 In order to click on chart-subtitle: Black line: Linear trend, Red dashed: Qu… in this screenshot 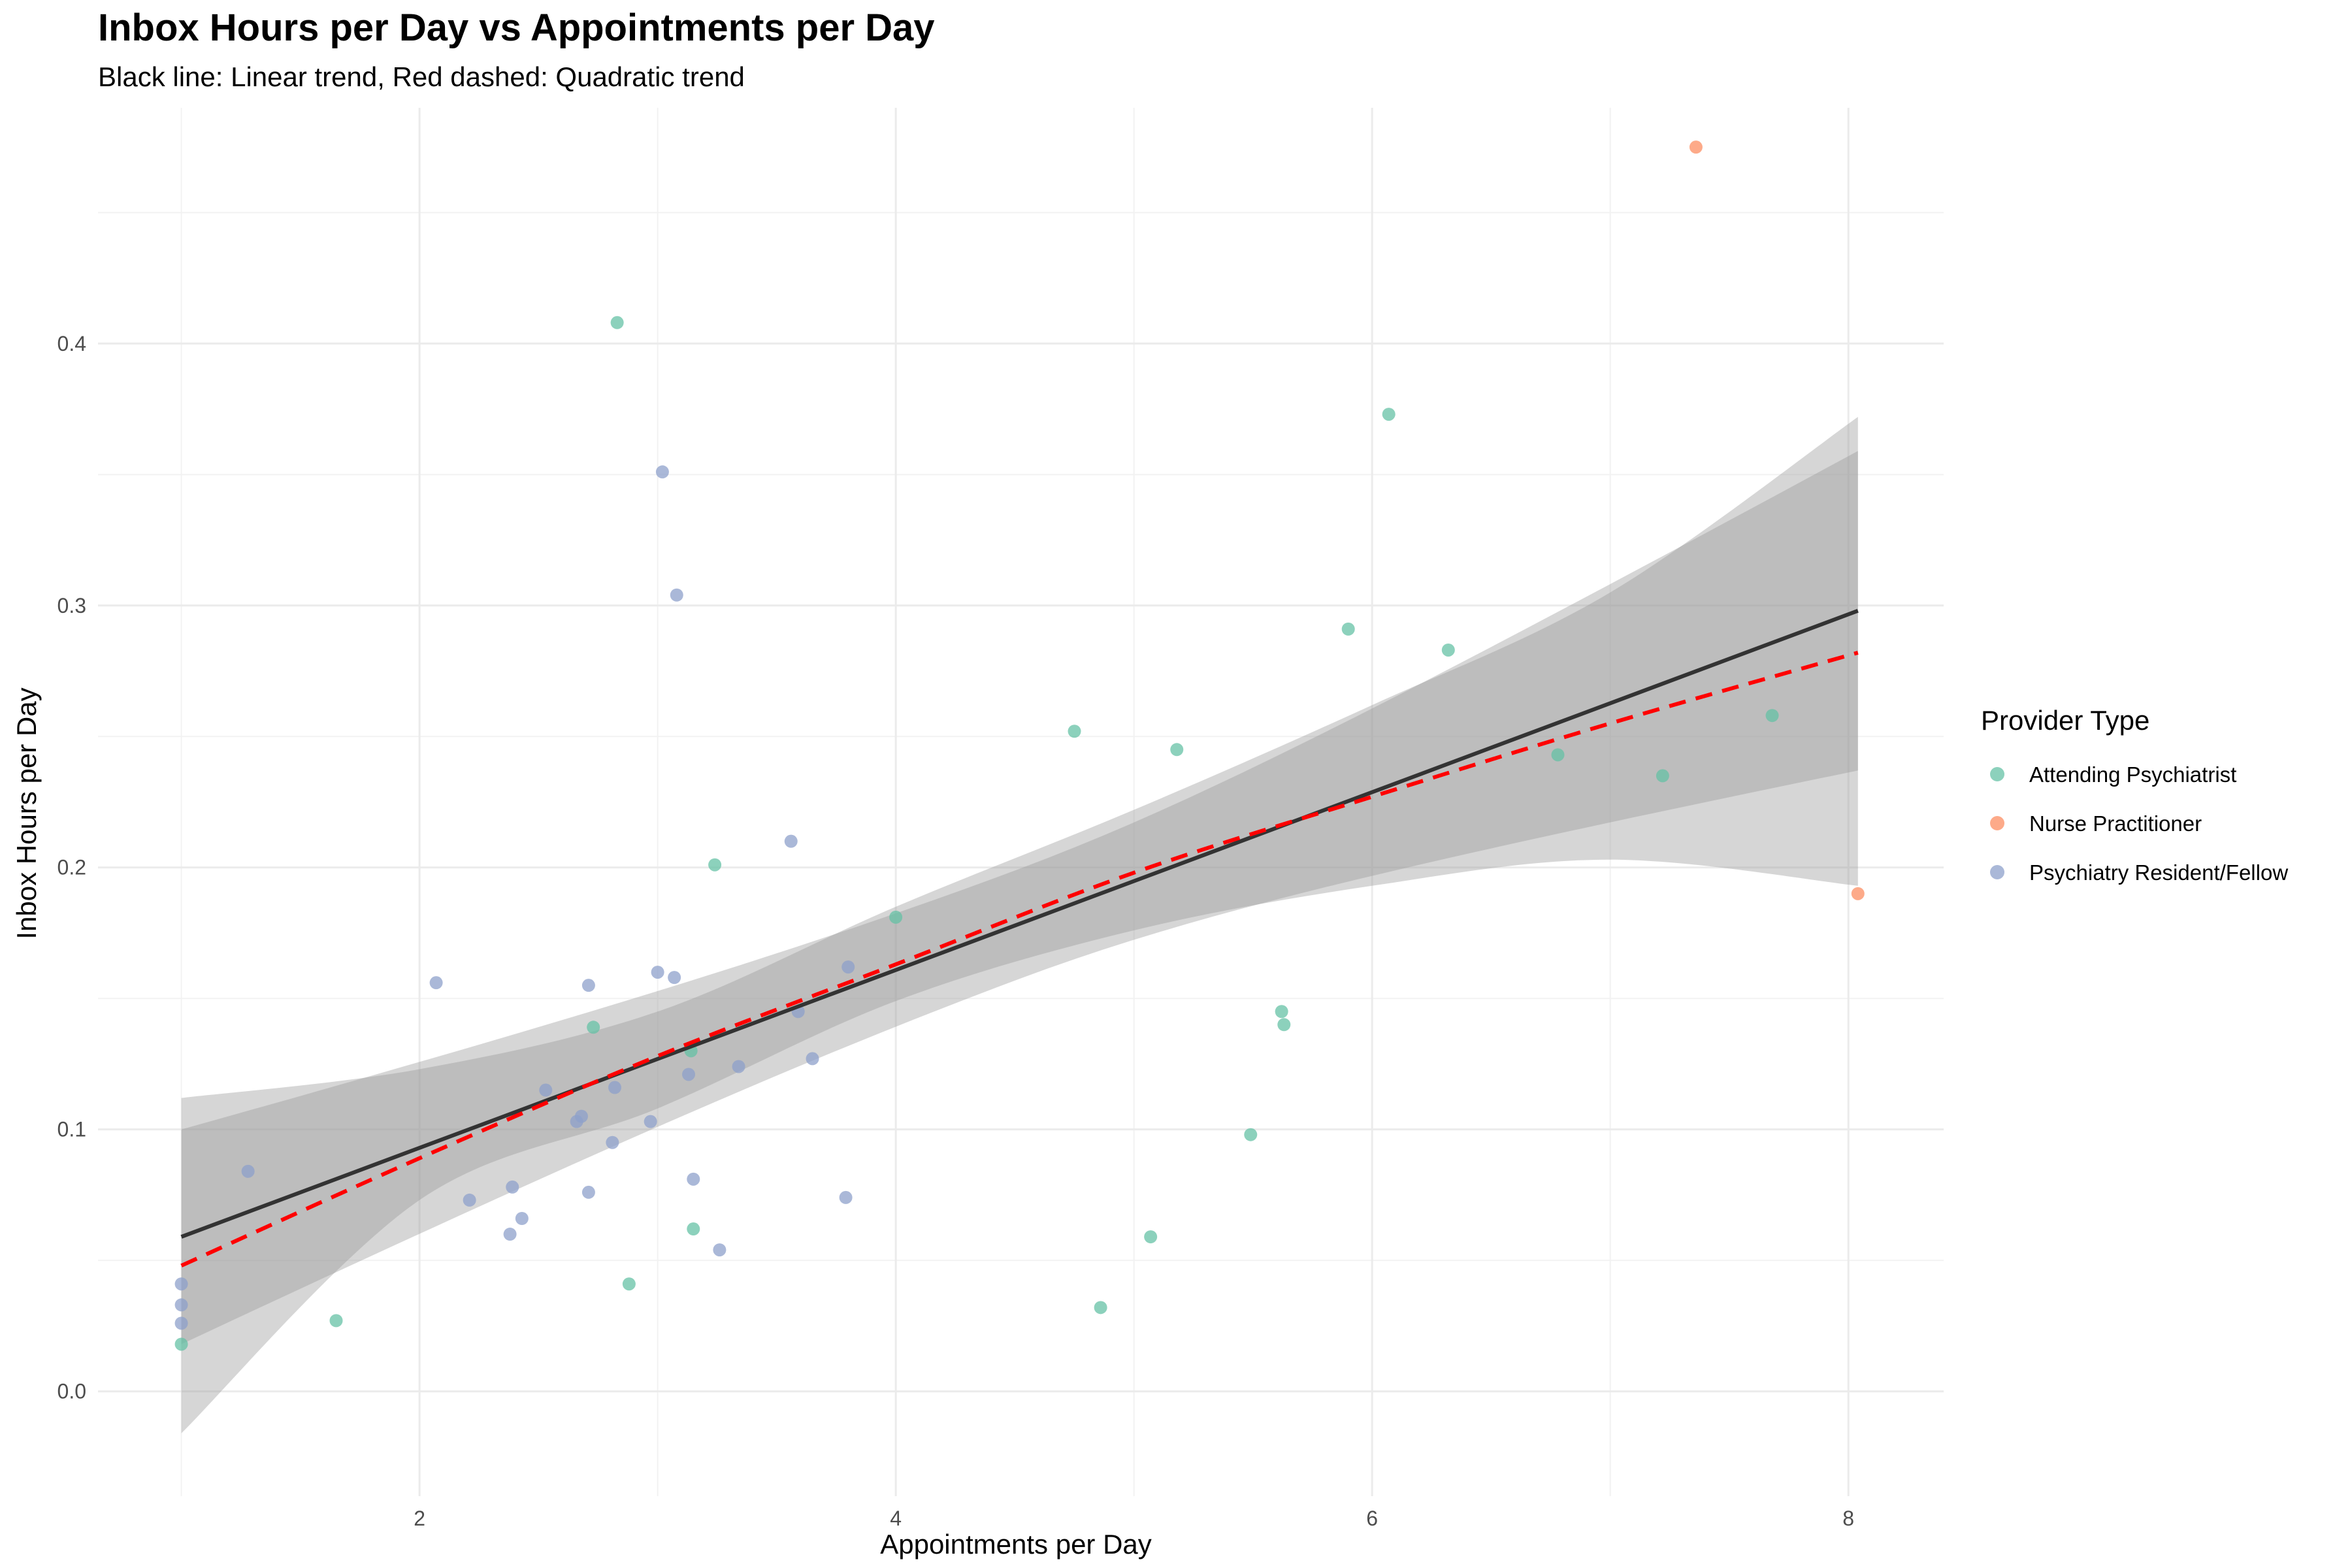, I will do `click(421, 76)`.